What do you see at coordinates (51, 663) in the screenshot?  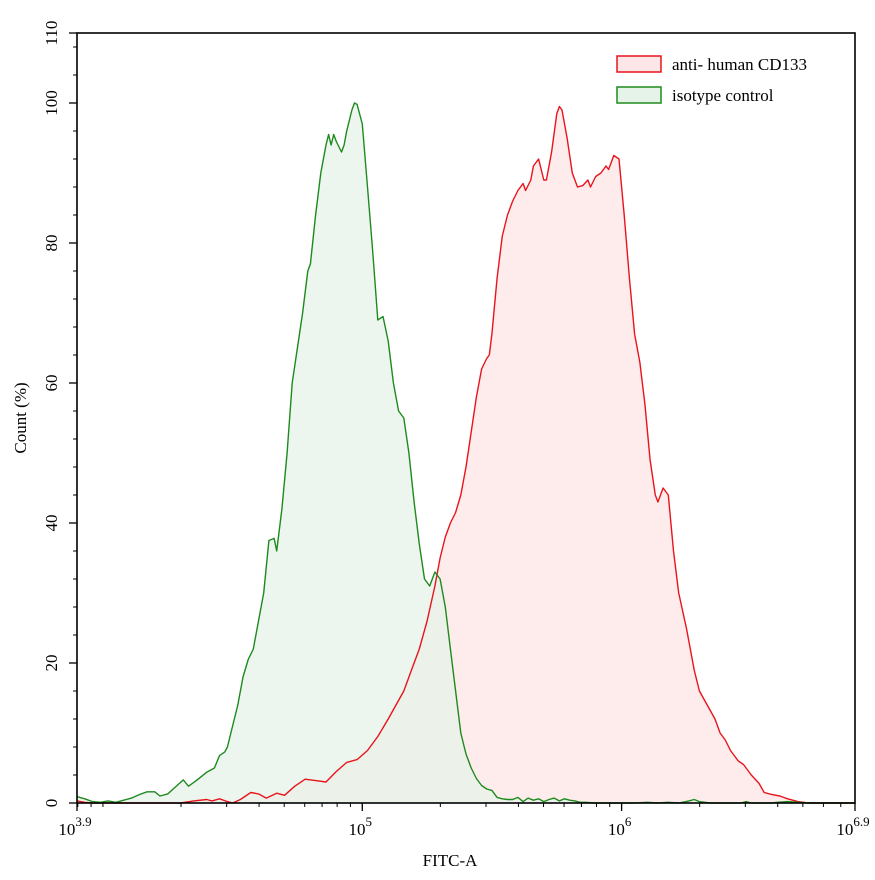 I see `y-tick-label: 20` at bounding box center [51, 663].